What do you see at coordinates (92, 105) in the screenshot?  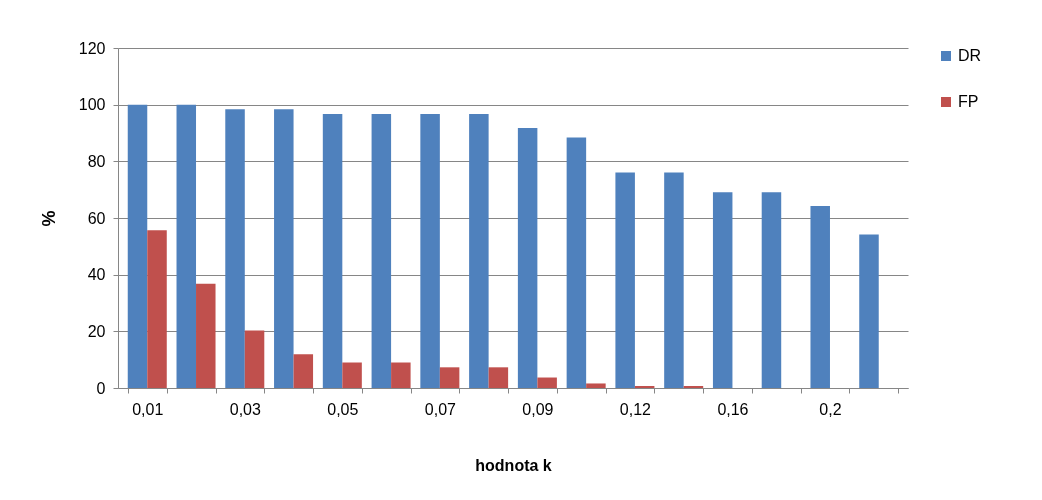 I see `y-tick-label: 100` at bounding box center [92, 105].